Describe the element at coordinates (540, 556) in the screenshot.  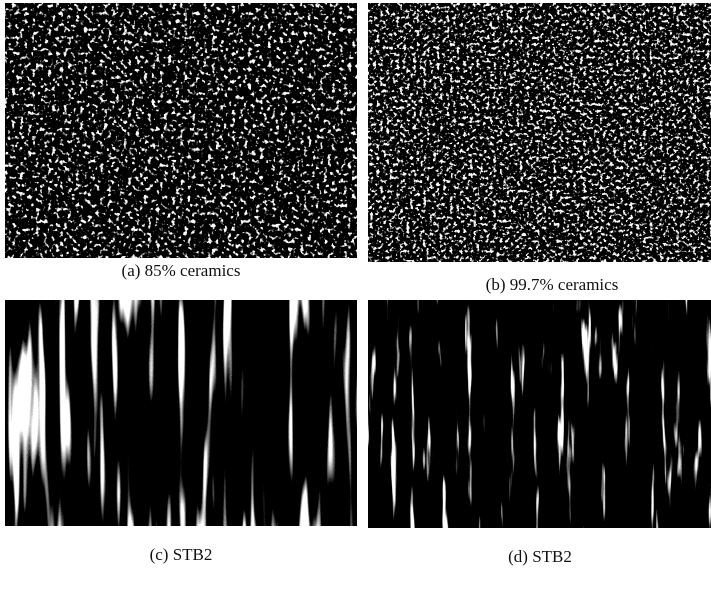
I see `caption: (d) STB2` at that location.